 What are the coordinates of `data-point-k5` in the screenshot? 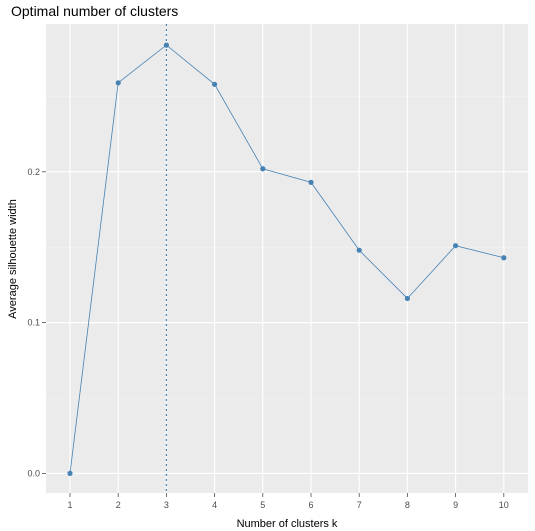 It's located at (263, 169).